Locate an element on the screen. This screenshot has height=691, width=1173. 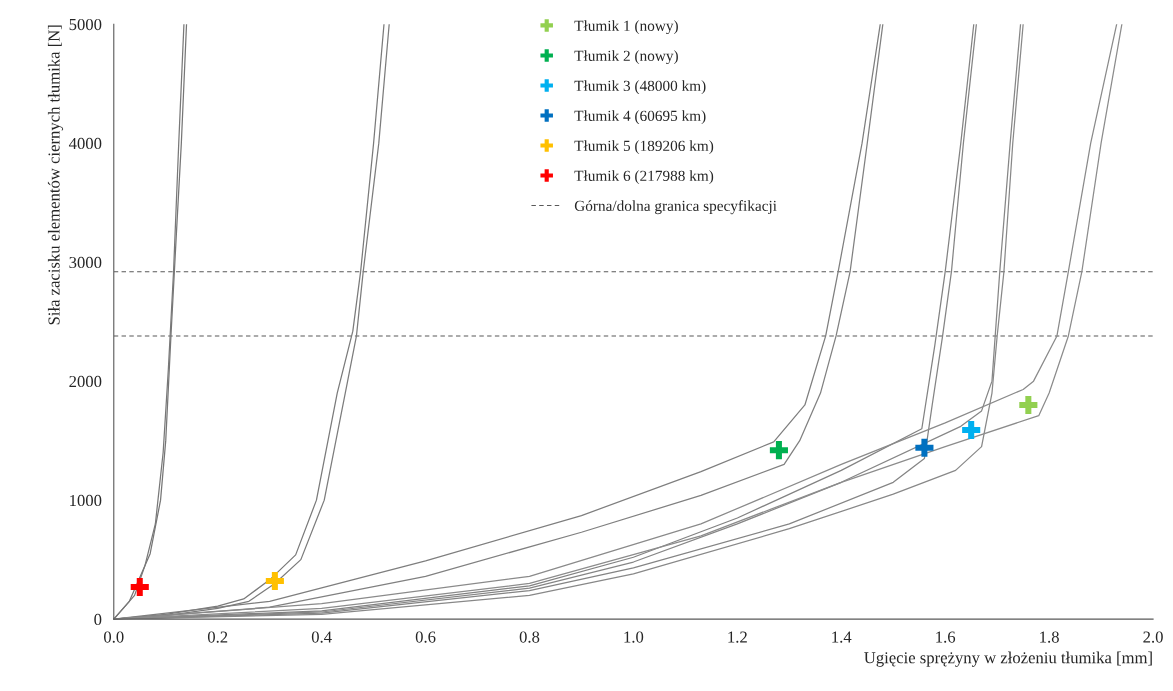
legend-label: Tłumik 2 (nowy) is located at coordinates (626, 57).